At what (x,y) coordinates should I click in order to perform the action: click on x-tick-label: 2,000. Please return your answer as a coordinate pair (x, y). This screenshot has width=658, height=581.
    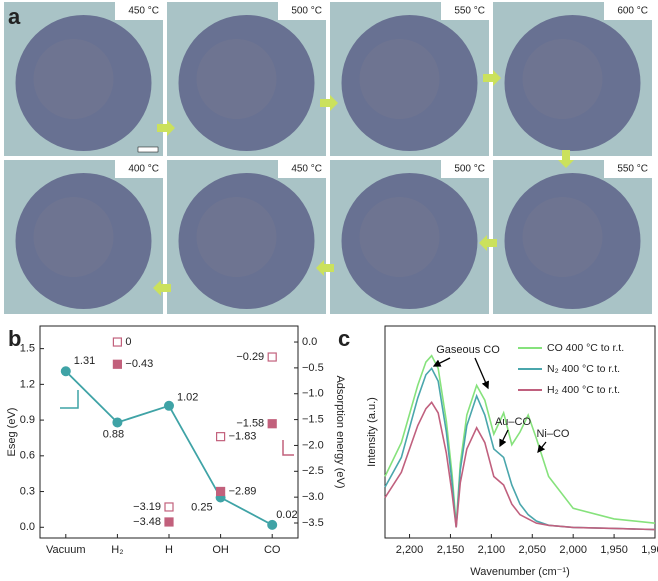
    Looking at the image, I should click on (573, 550).